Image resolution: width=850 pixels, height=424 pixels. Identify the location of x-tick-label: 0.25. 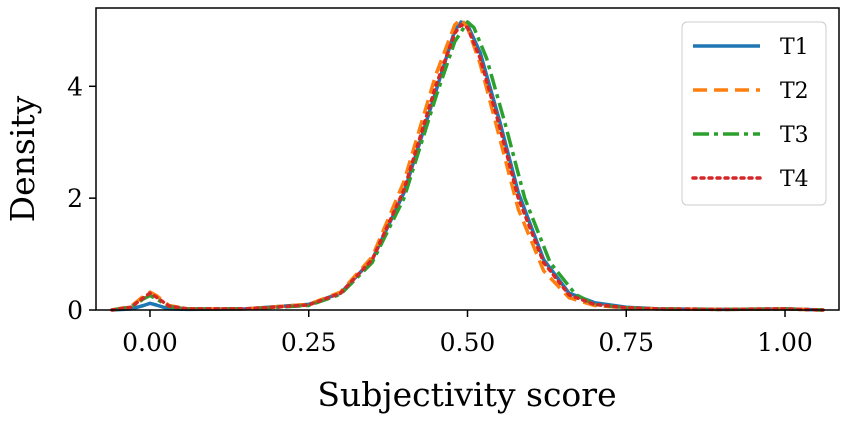
(309, 342).